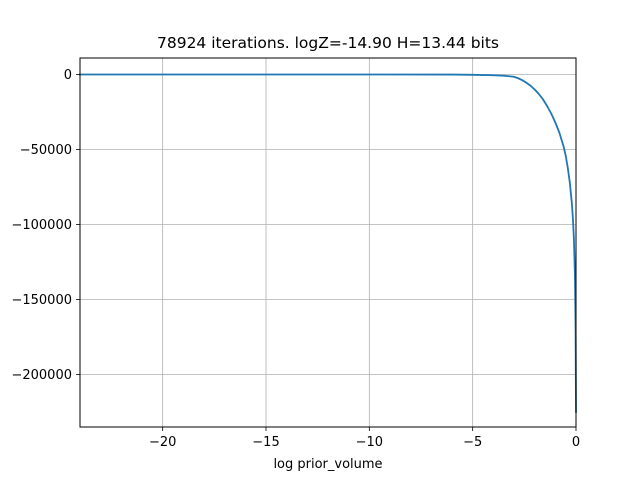  Describe the element at coordinates (46, 150) in the screenshot. I see `y-tick-label: −50000` at that location.